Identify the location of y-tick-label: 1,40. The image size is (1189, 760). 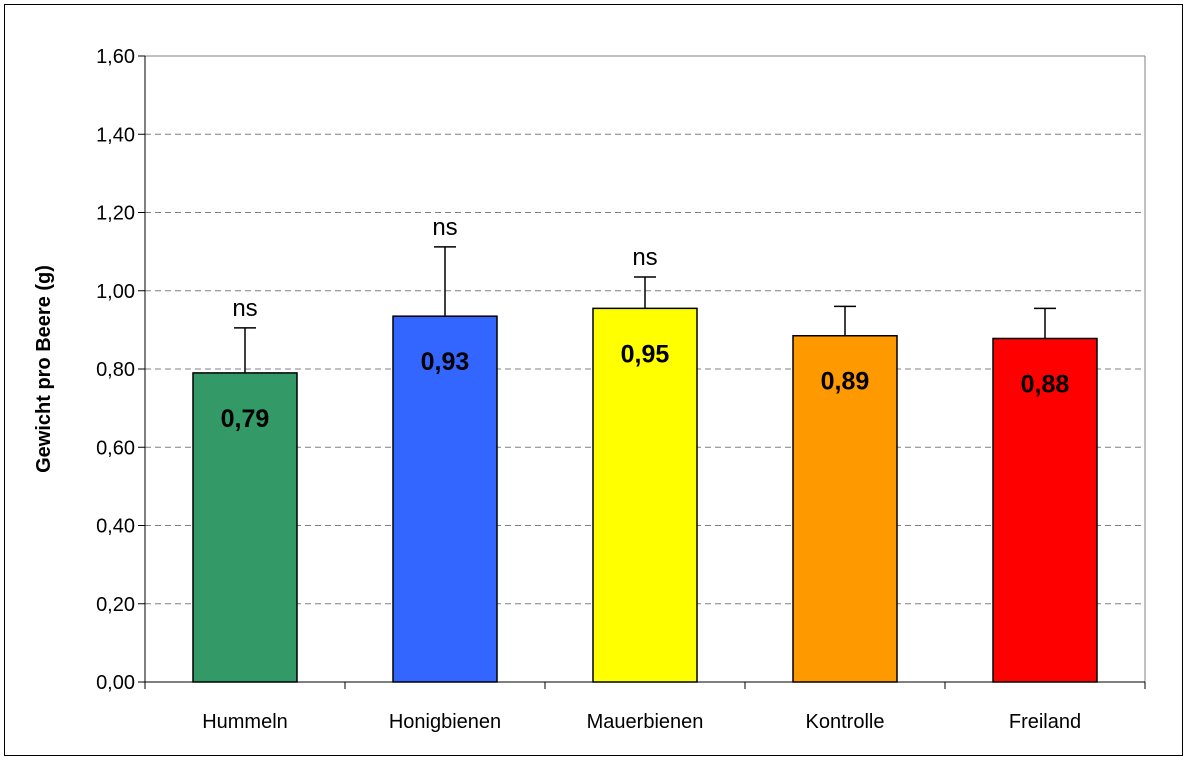
(115, 135).